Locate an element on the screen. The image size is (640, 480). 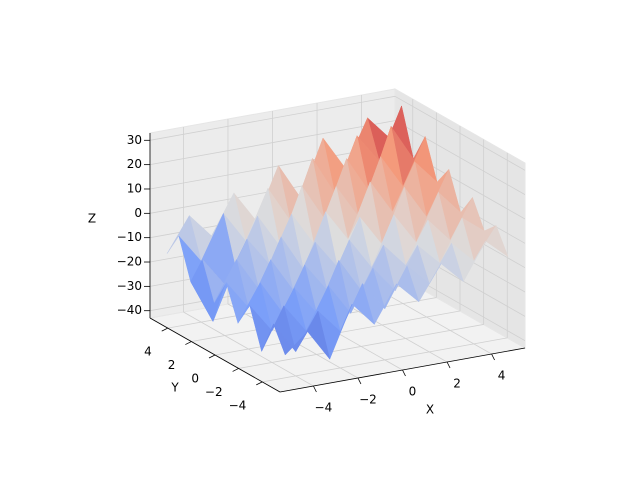
x-tick-label: 2 is located at coordinates (457, 384).